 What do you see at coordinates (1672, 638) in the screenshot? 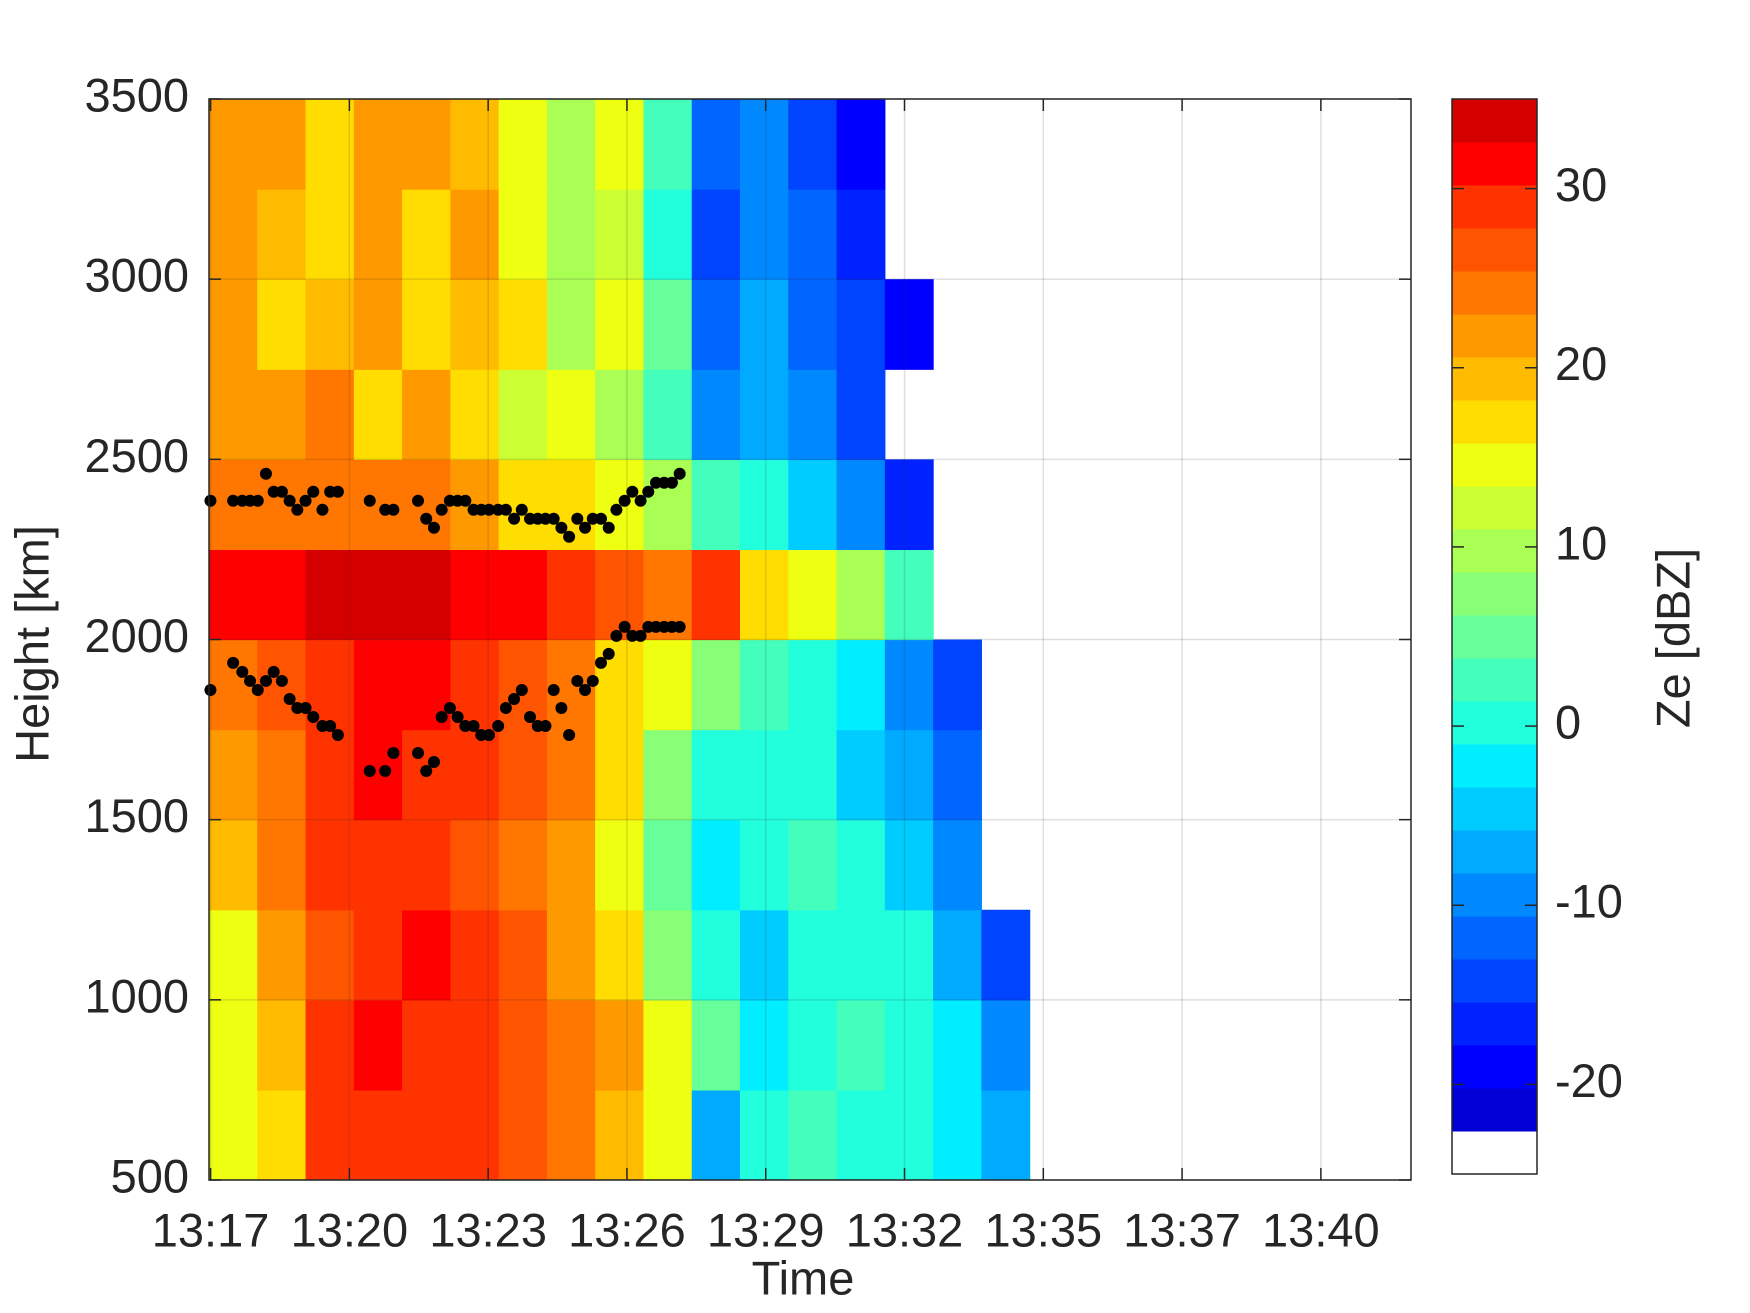
I see `colorbar-label: Ze [dBZ]` at bounding box center [1672, 638].